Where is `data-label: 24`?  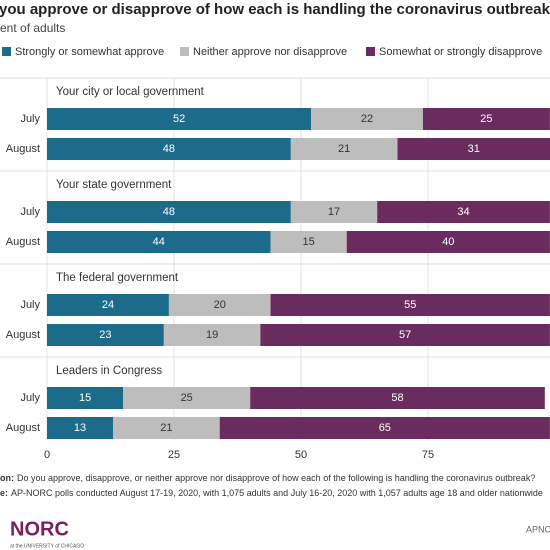
data-label: 24 is located at coordinates (108, 305).